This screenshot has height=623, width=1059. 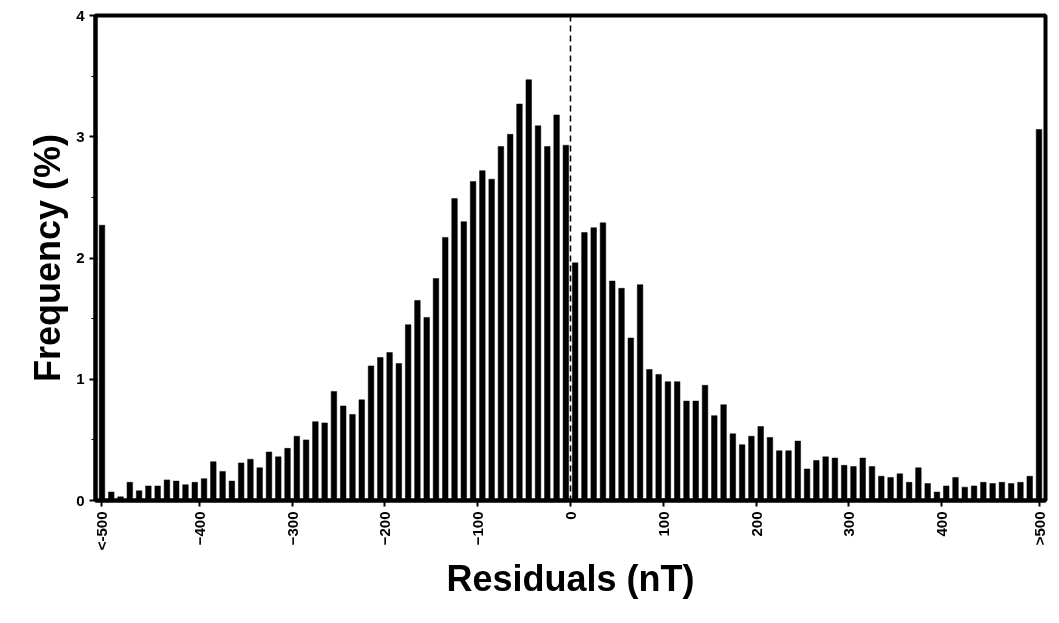 What do you see at coordinates (81, 15) in the screenshot?
I see `y-tick-label: 4` at bounding box center [81, 15].